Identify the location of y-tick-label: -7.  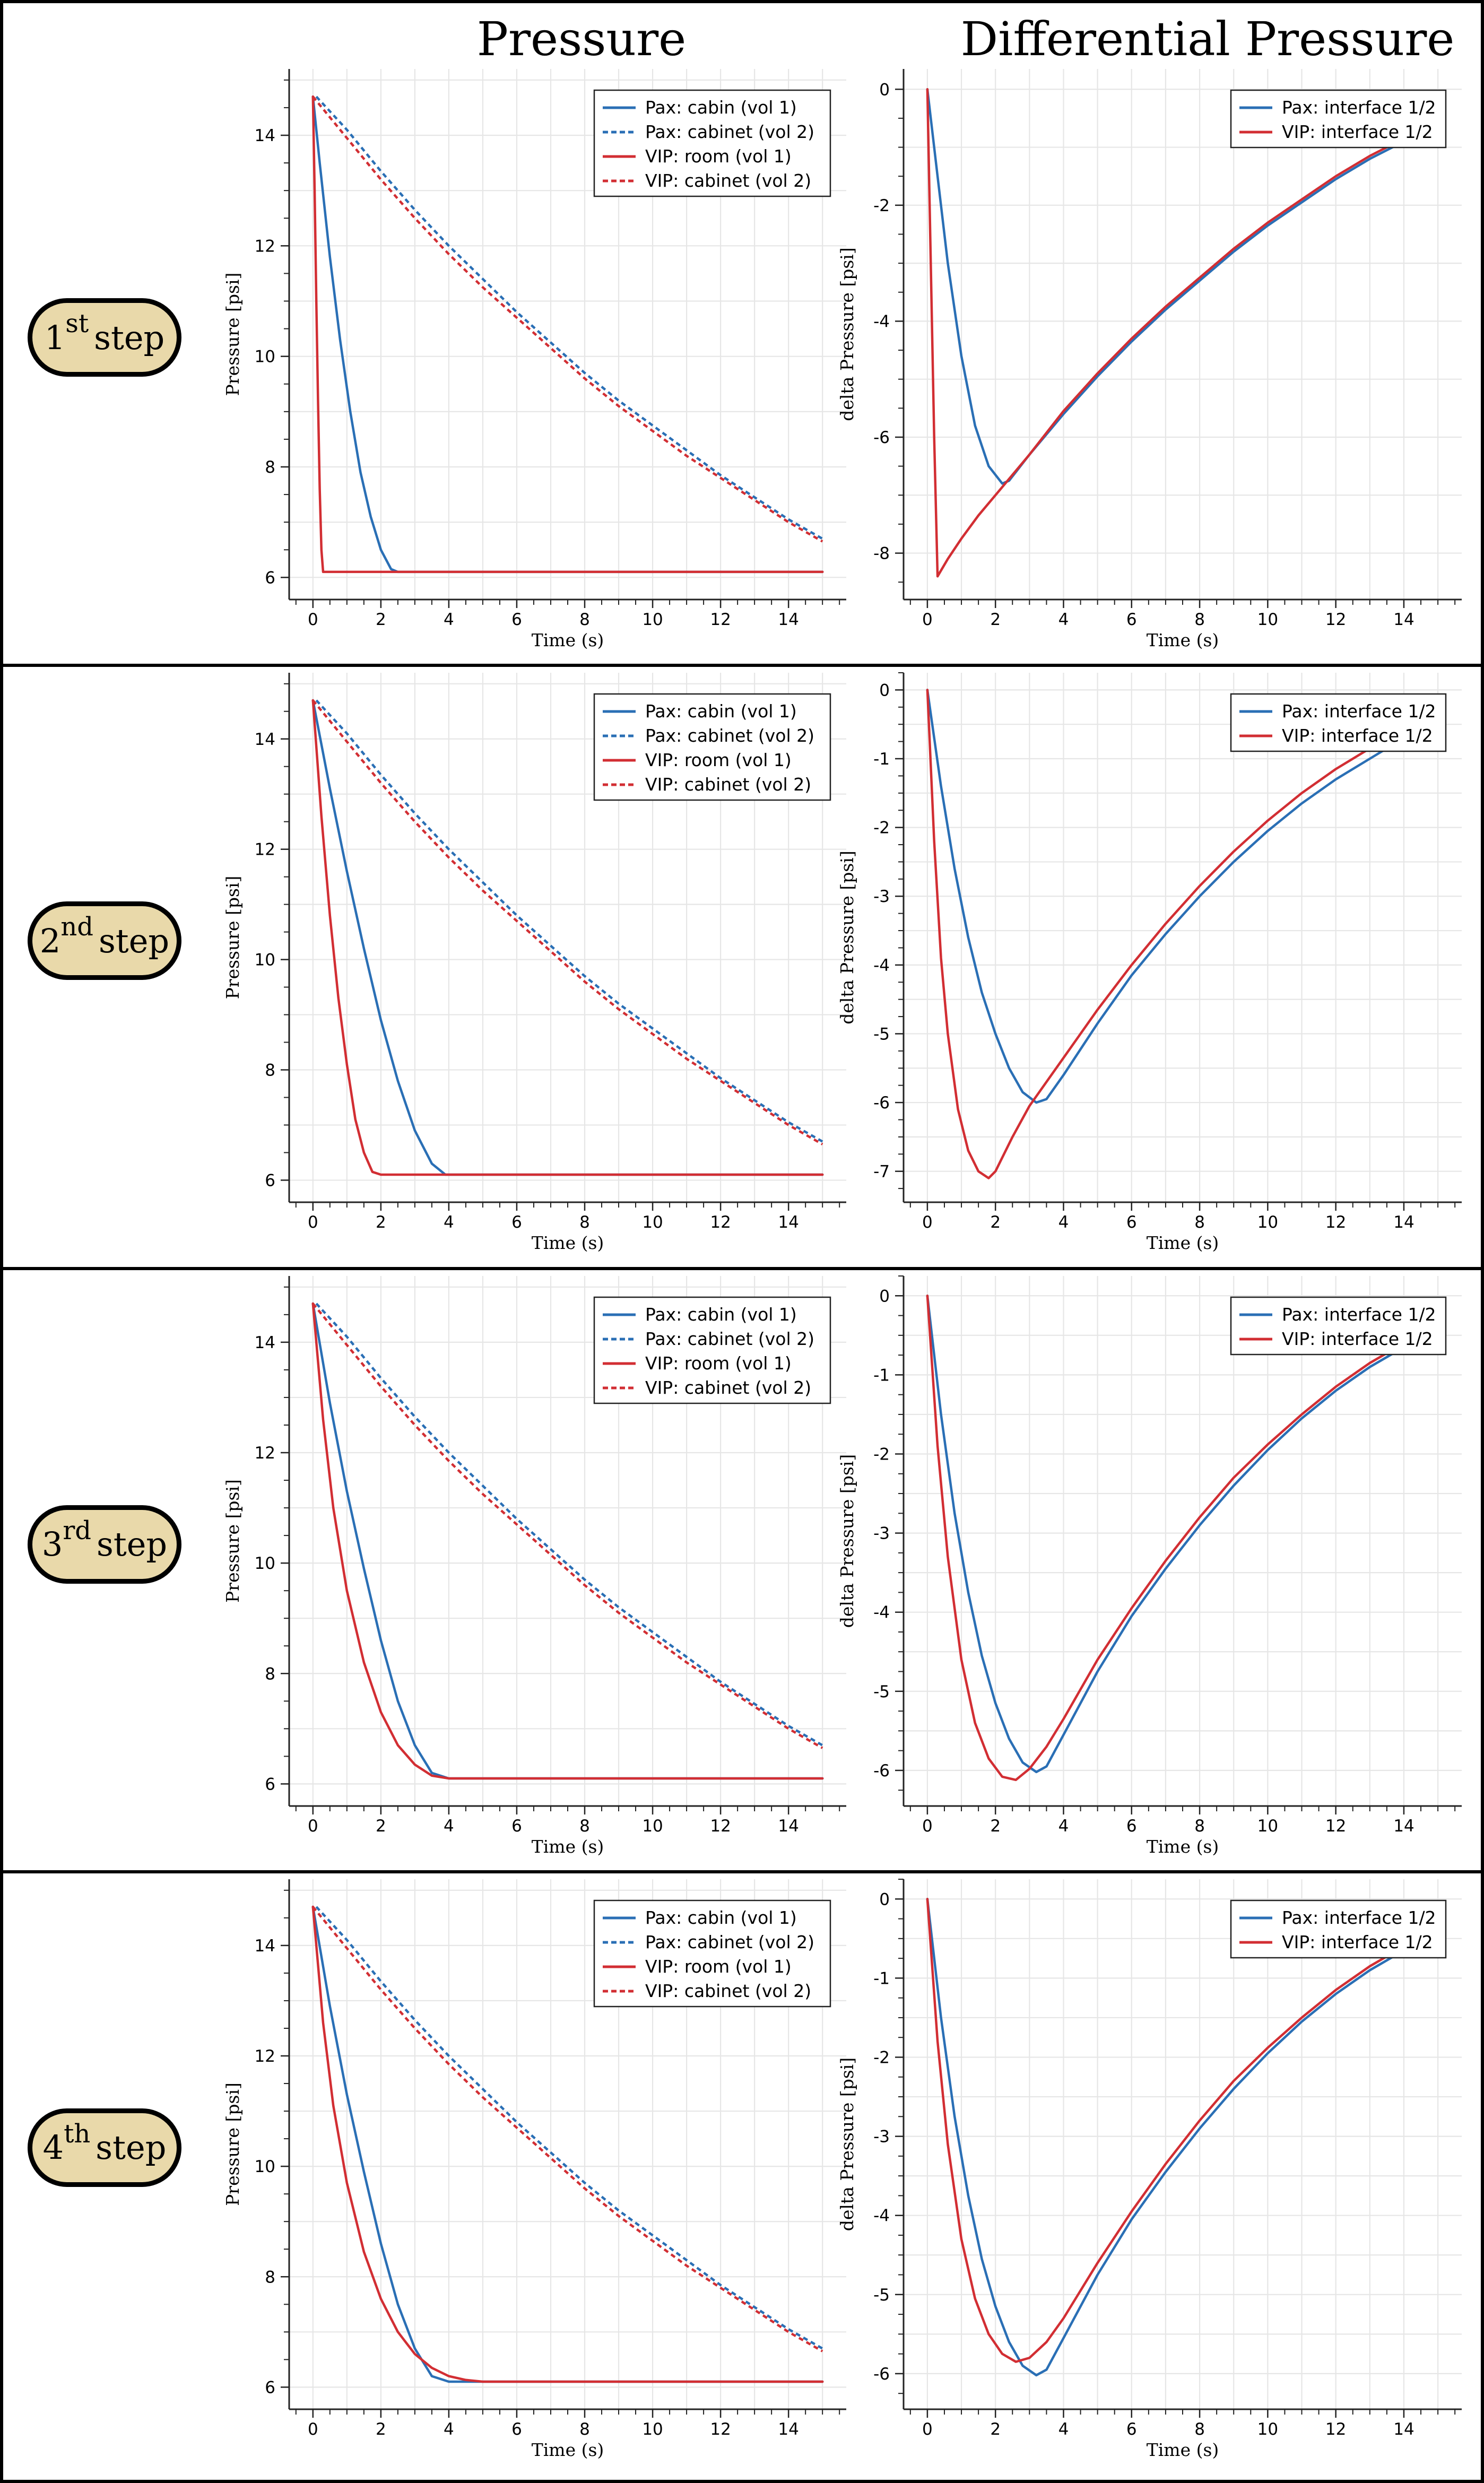
(881, 1172).